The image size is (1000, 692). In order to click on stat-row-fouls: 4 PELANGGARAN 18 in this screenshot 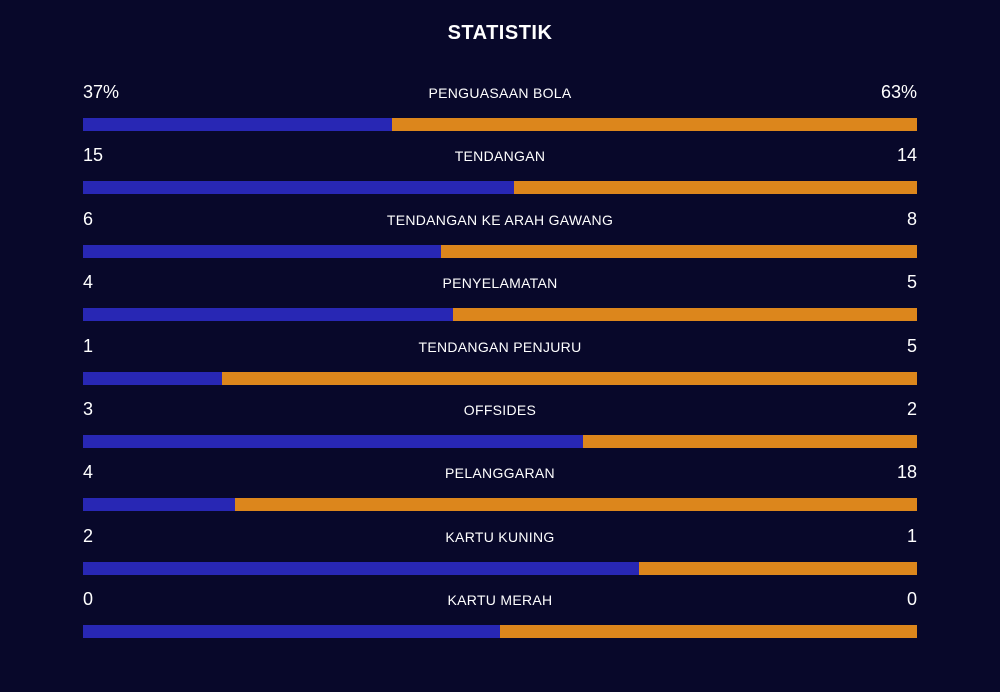, I will do `click(500, 491)`.